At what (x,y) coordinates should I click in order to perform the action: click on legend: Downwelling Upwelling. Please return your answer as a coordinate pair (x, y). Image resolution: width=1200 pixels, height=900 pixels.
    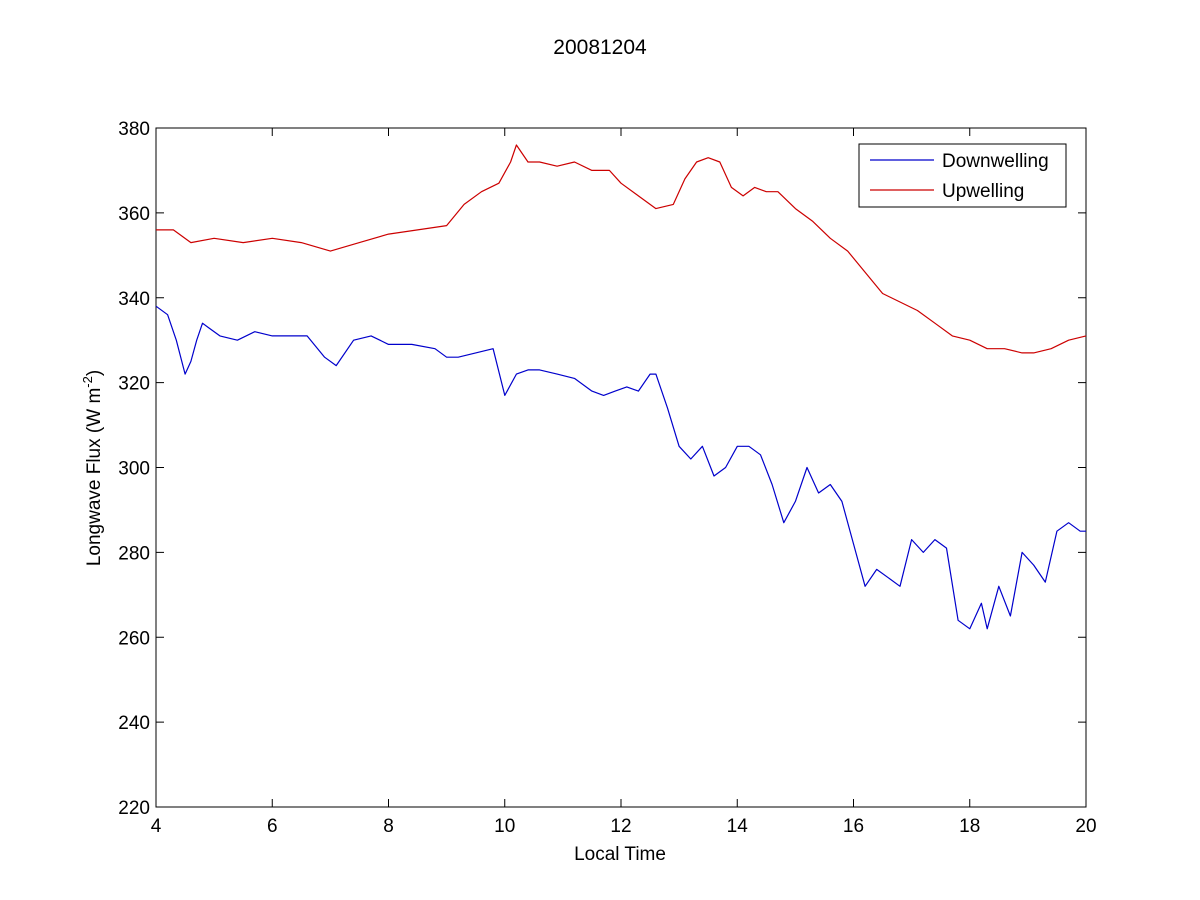
    Looking at the image, I should click on (962, 175).